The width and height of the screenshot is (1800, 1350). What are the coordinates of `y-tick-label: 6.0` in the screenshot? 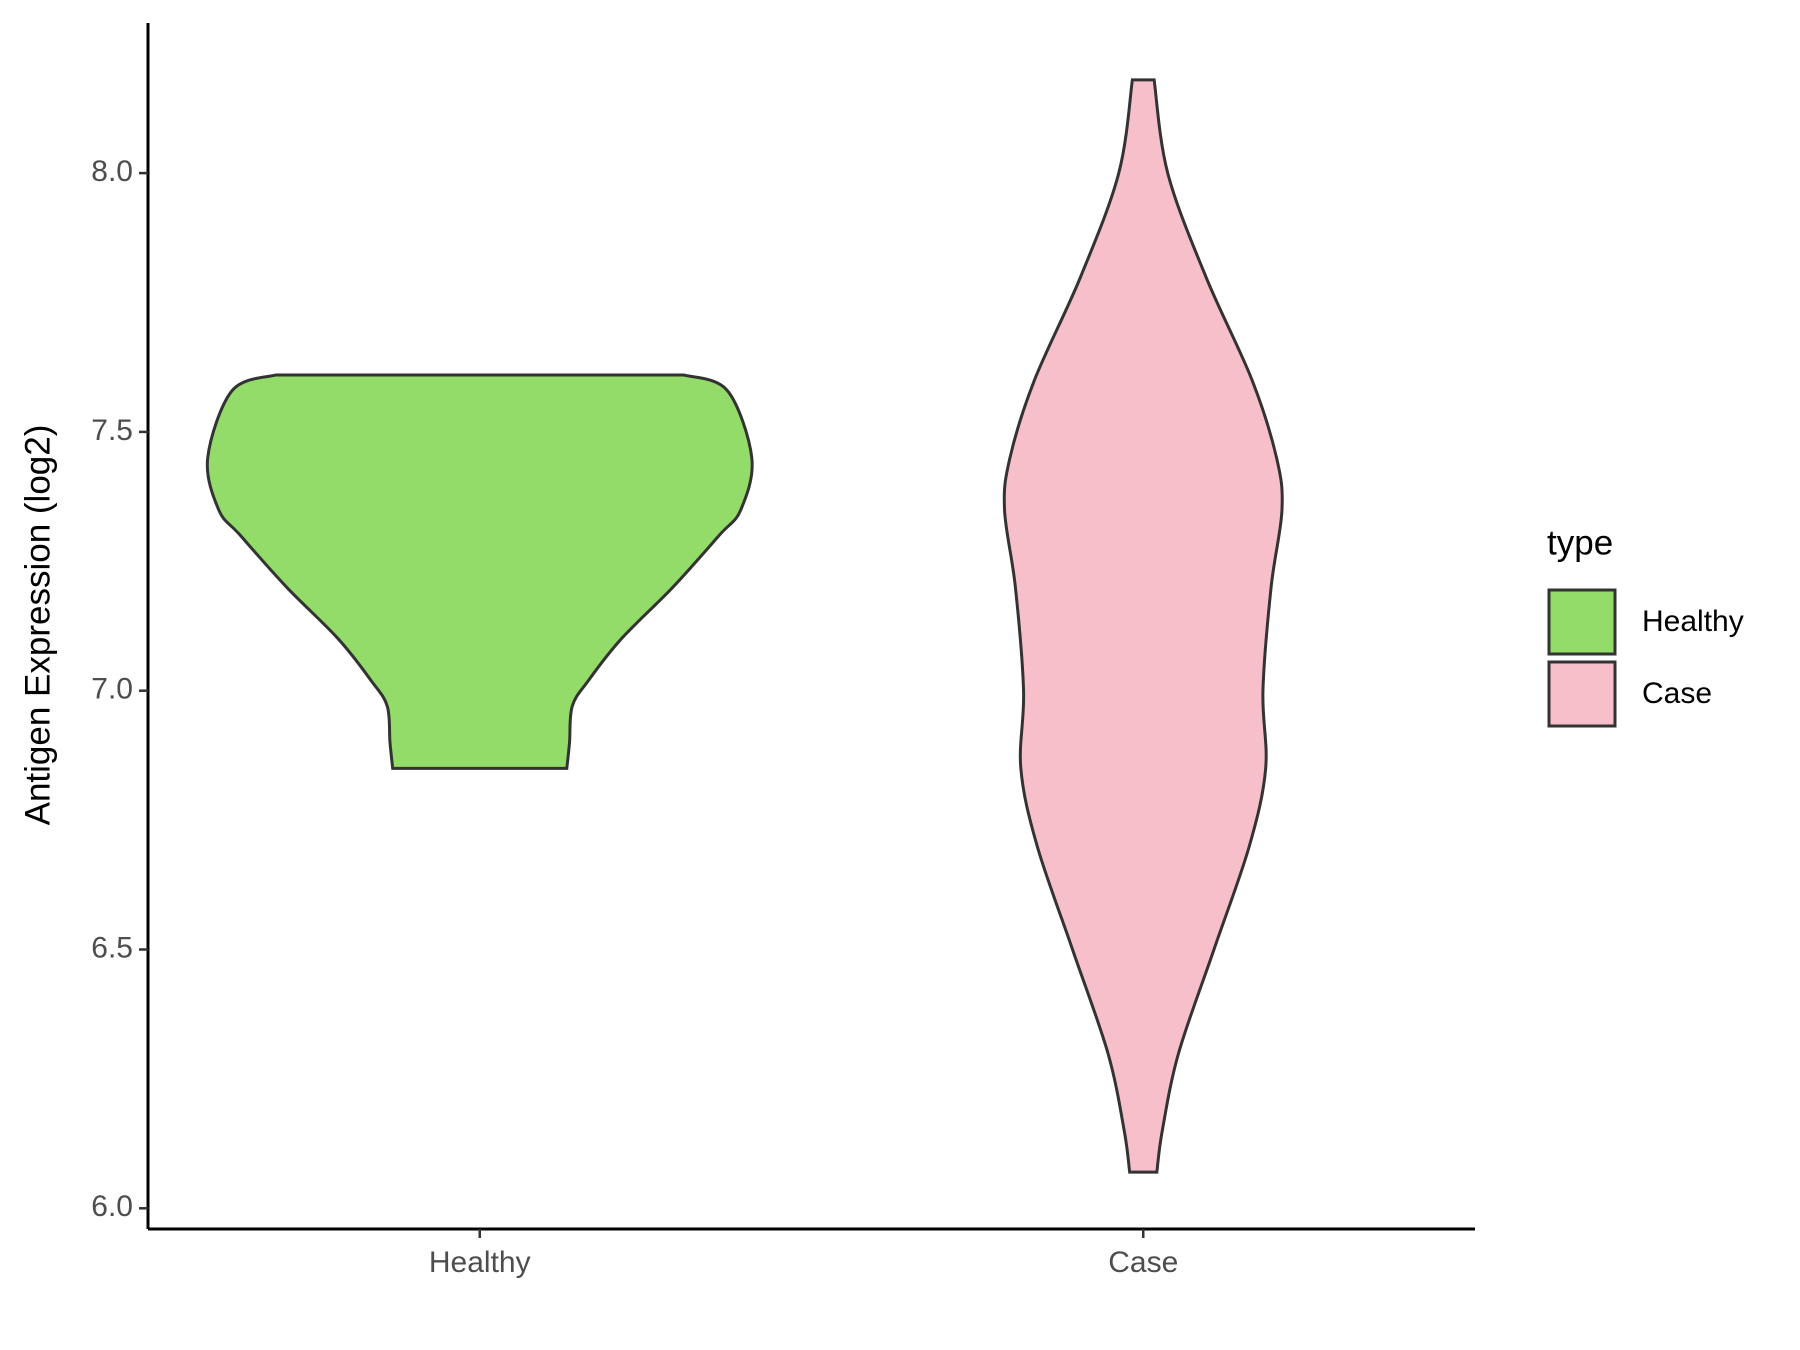 It's located at (112, 1206).